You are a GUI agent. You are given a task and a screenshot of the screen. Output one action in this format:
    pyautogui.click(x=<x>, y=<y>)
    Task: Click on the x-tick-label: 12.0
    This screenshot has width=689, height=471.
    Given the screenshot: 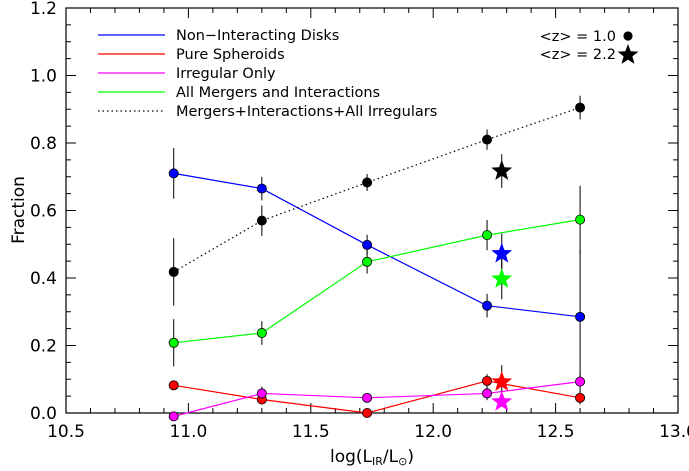 What is the action you would take?
    pyautogui.click(x=433, y=432)
    